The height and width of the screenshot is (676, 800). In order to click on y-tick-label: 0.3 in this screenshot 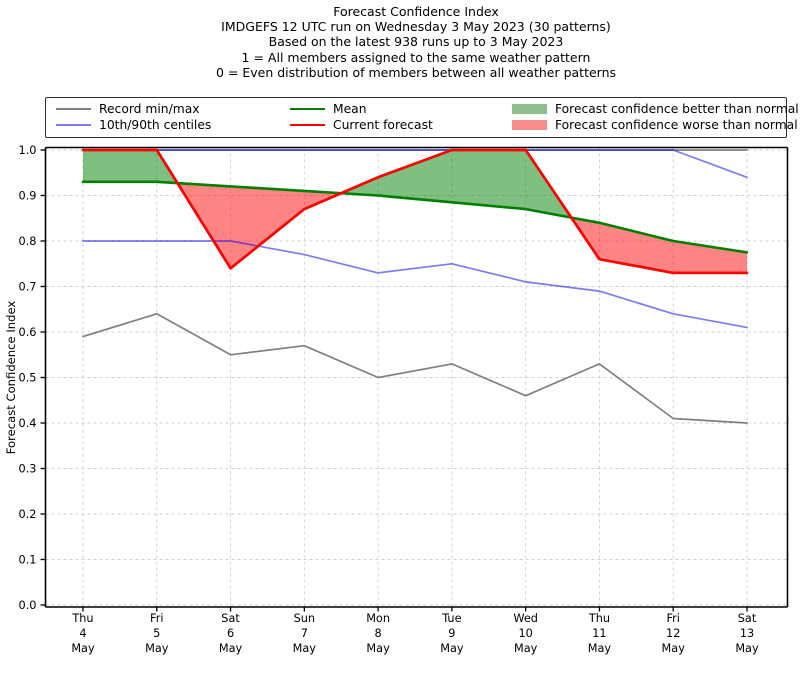, I will do `click(28, 469)`.